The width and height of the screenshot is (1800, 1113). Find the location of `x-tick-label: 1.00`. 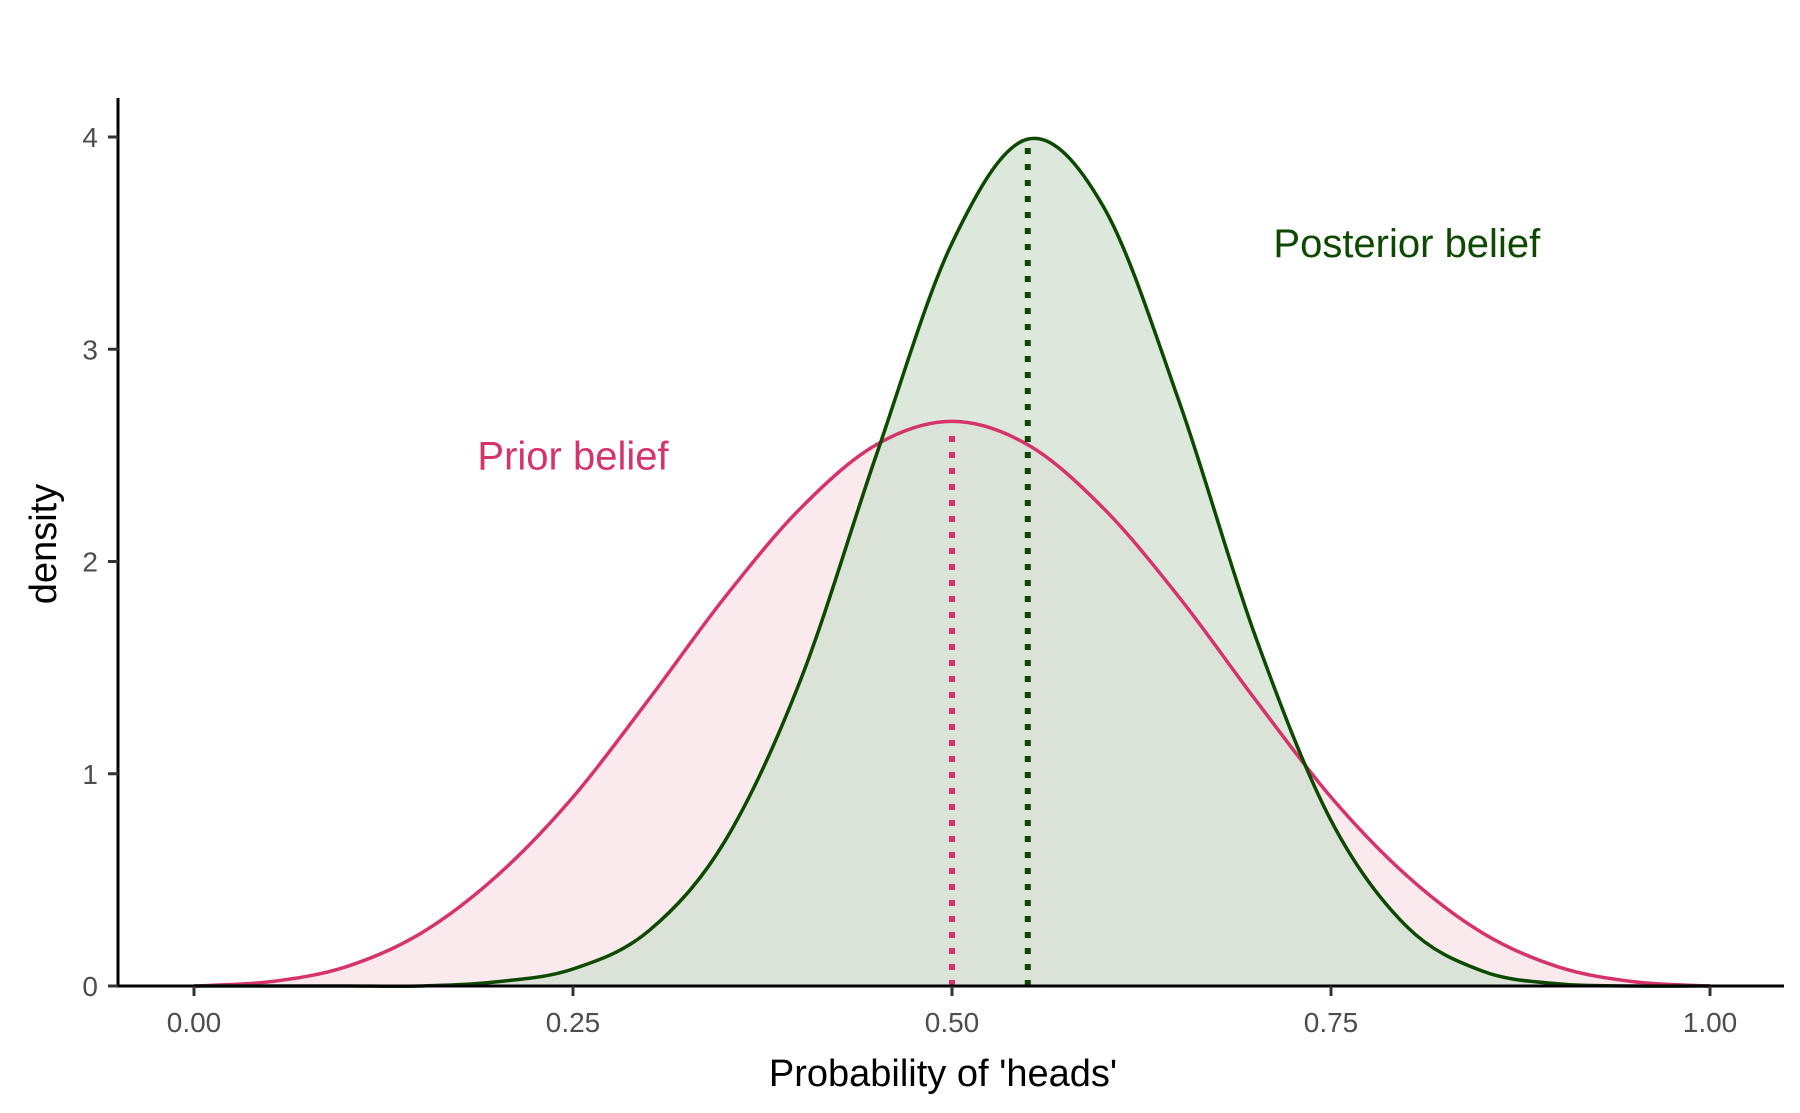

x-tick-label: 1.00 is located at coordinates (1710, 1022).